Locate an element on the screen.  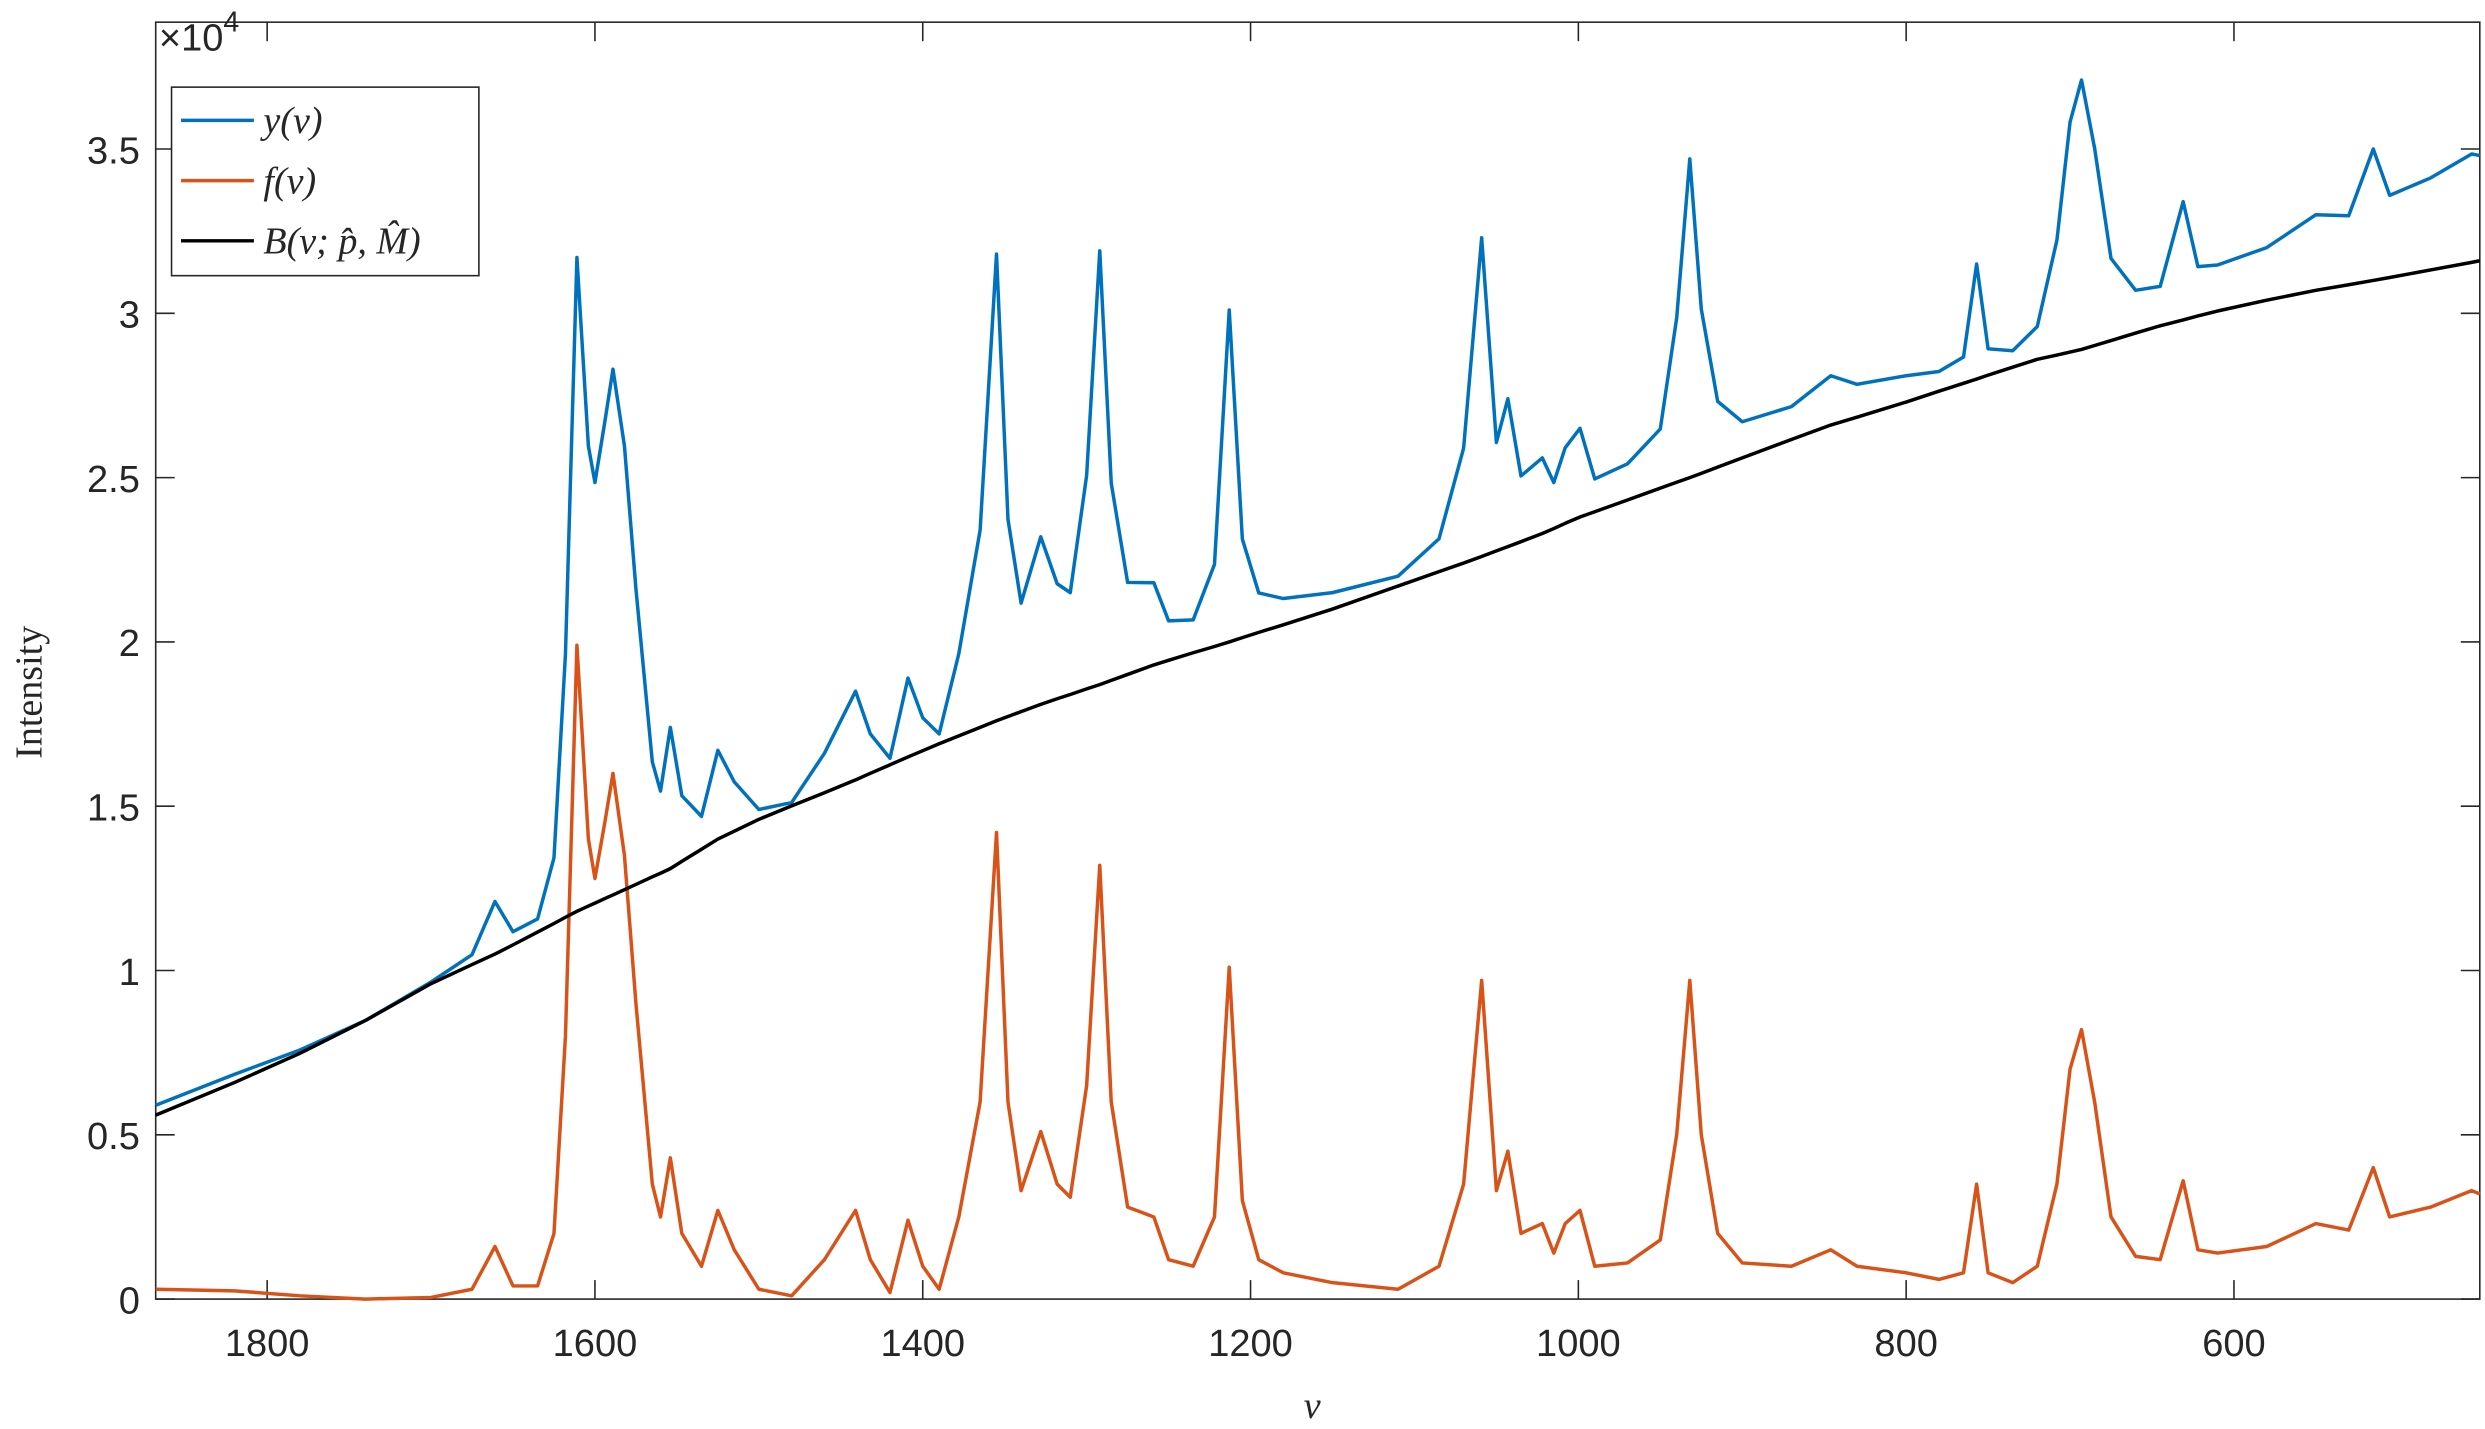
y-tick-label: 2 is located at coordinates (129, 644).